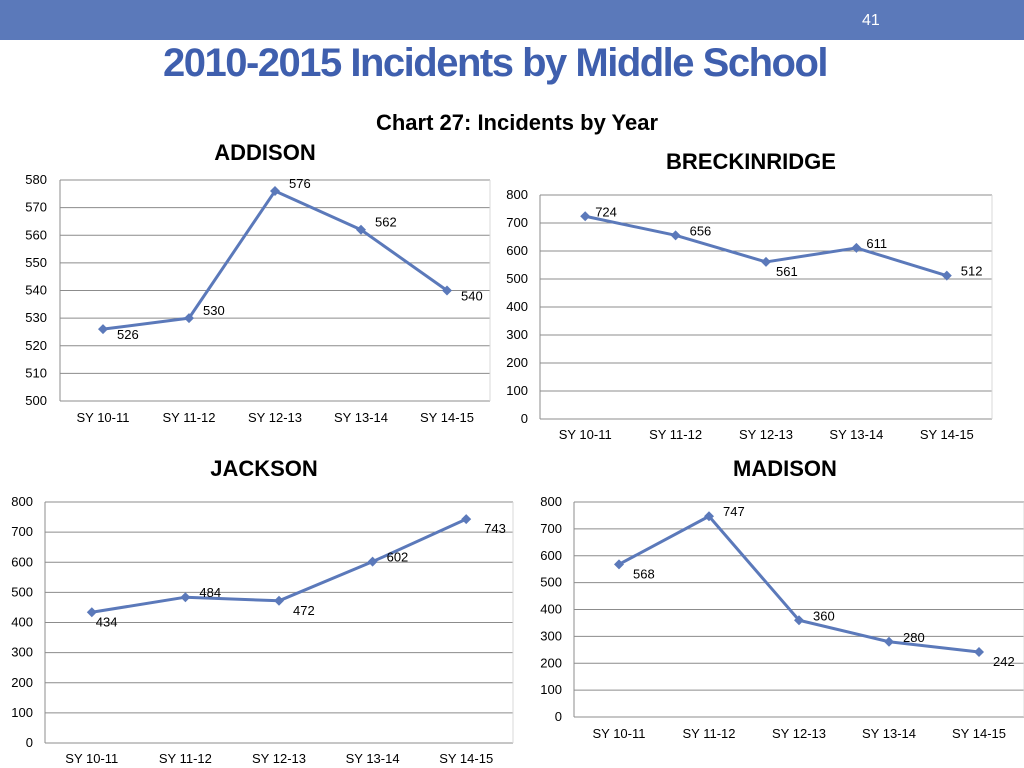 The image size is (1024, 768). I want to click on slide-title: 2010-2015 Incidents by Middle School, so click(495, 63).